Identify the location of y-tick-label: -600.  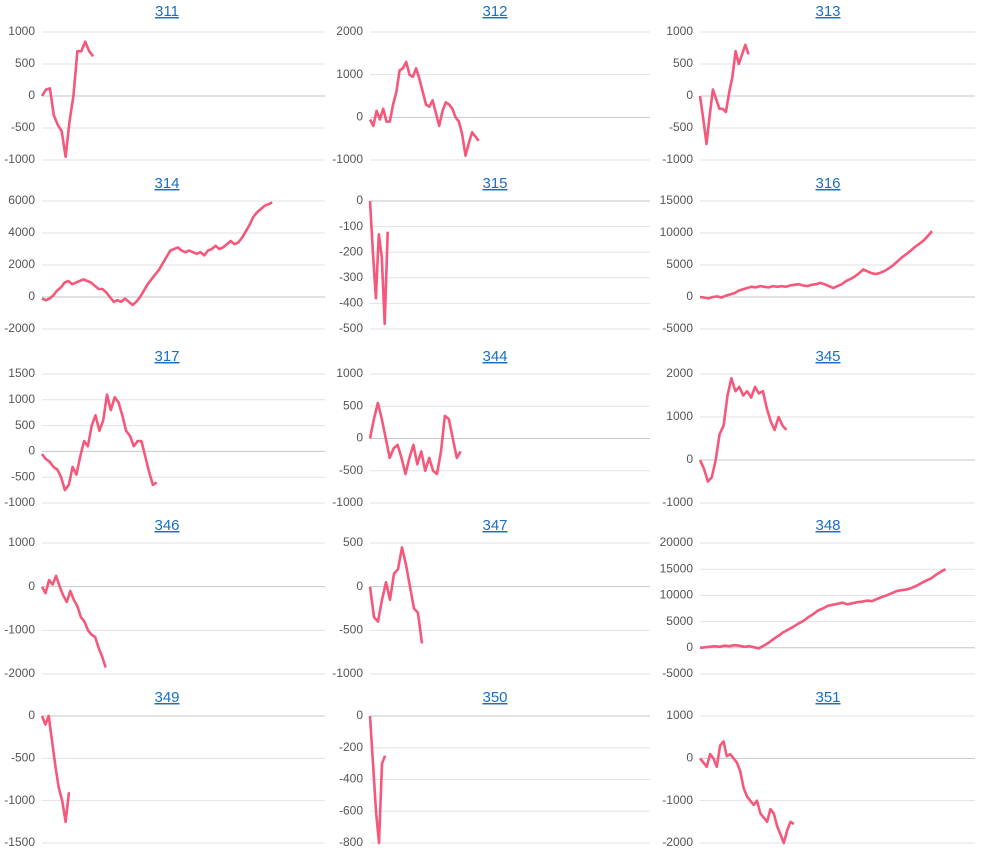
(351, 810).